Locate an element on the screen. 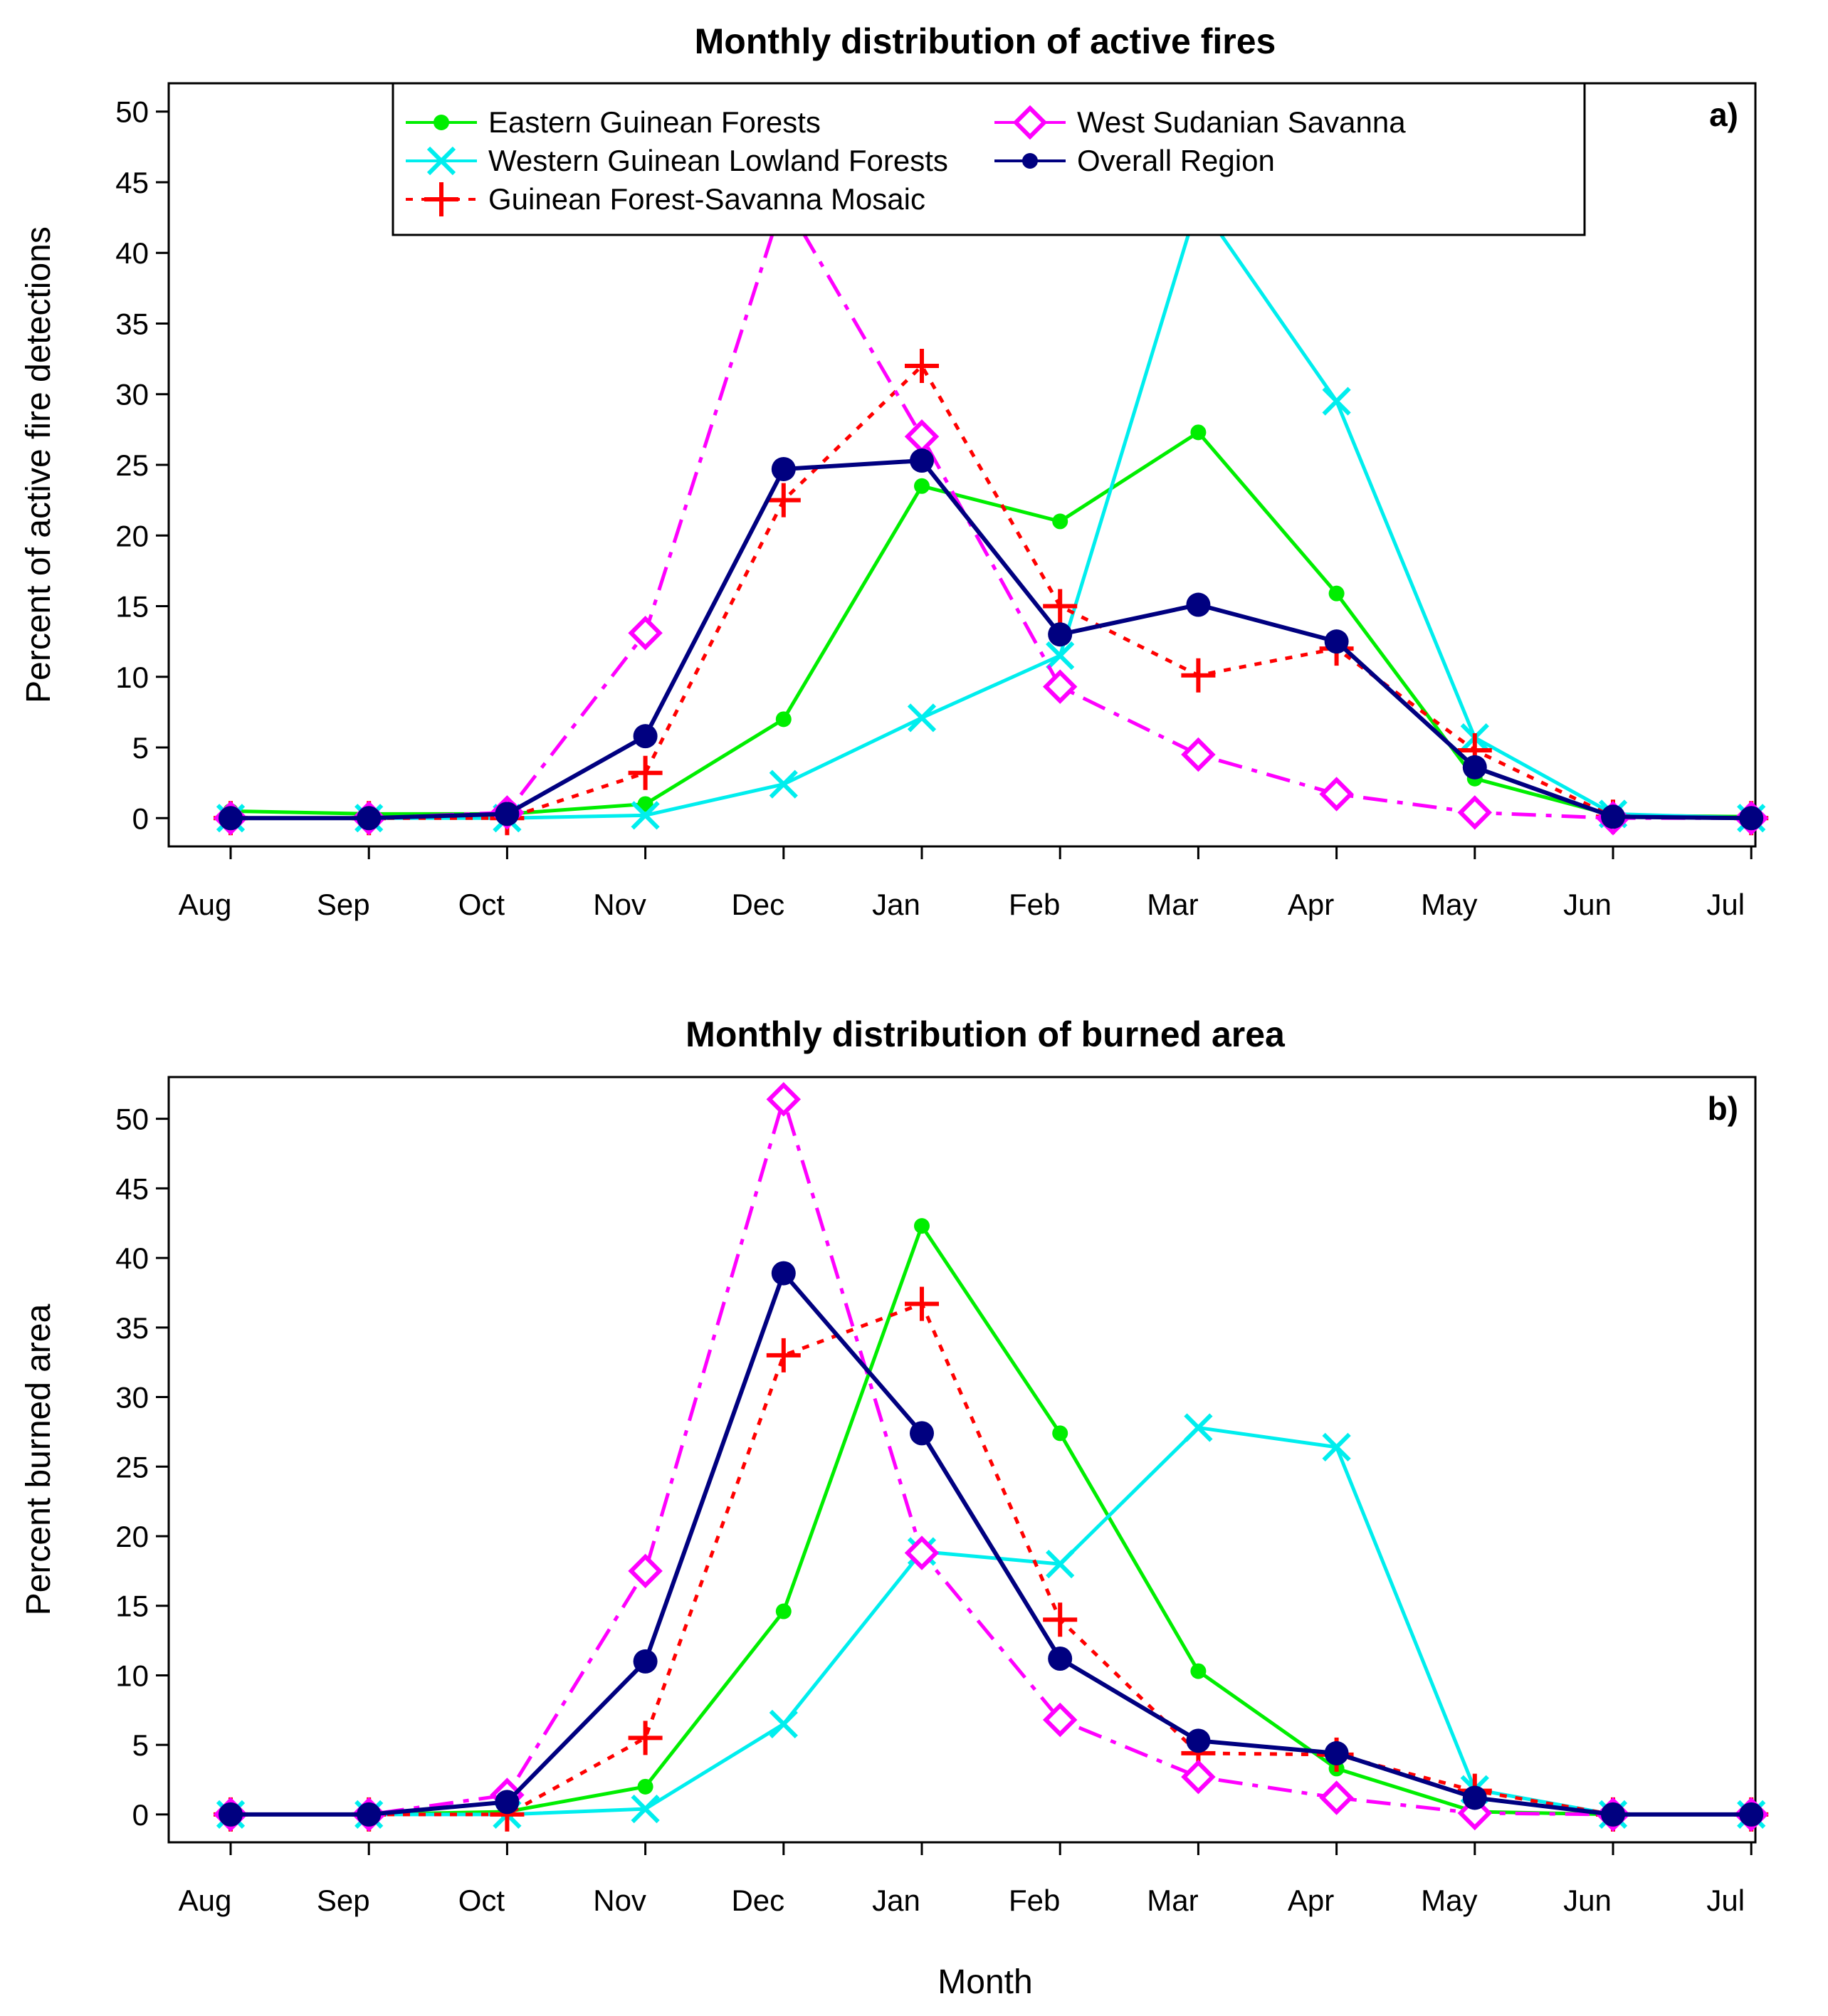  legend-label: Guinean Forest-Savanna Mosaic is located at coordinates (707, 199).